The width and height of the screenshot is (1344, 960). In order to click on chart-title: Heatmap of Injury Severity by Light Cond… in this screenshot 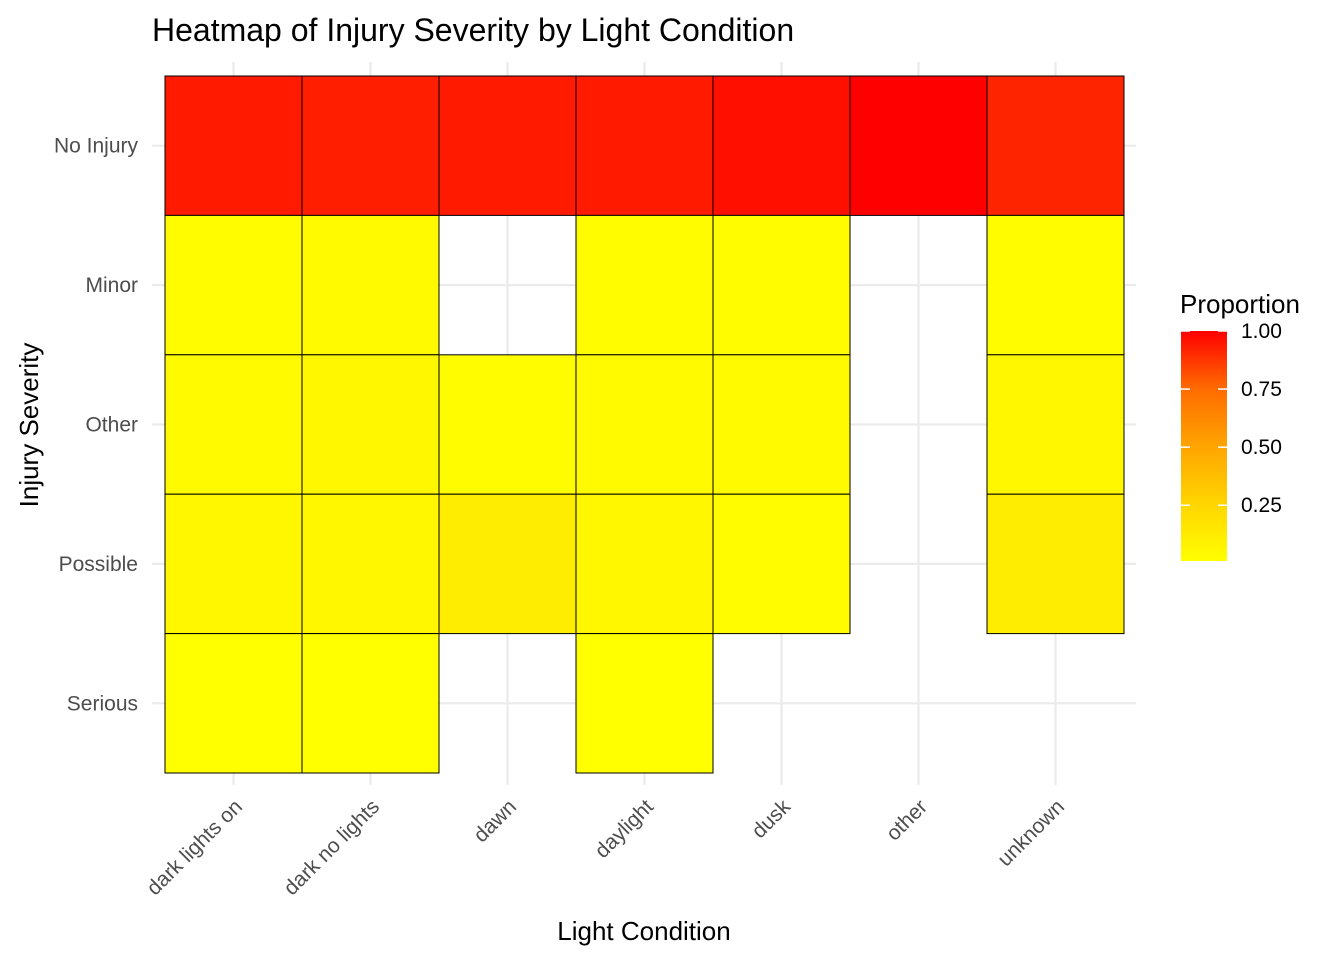, I will do `click(473, 30)`.